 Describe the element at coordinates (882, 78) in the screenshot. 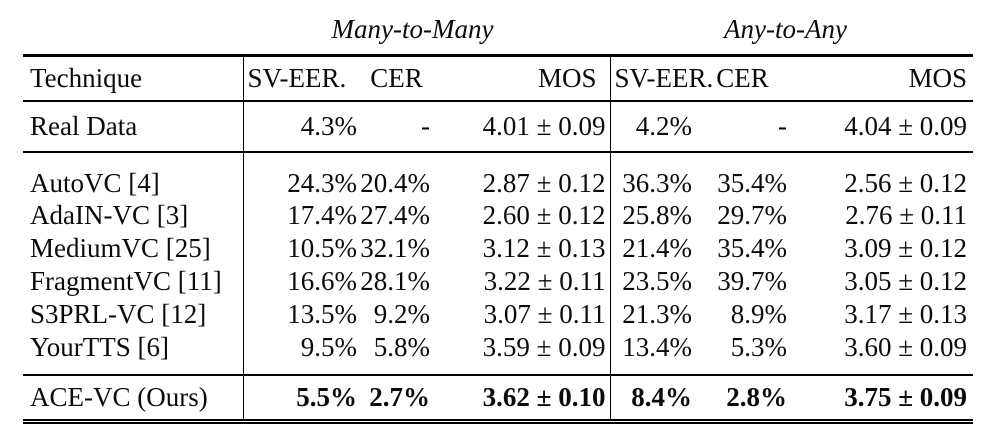

I see `column-header-mos-a2a: MOS` at that location.